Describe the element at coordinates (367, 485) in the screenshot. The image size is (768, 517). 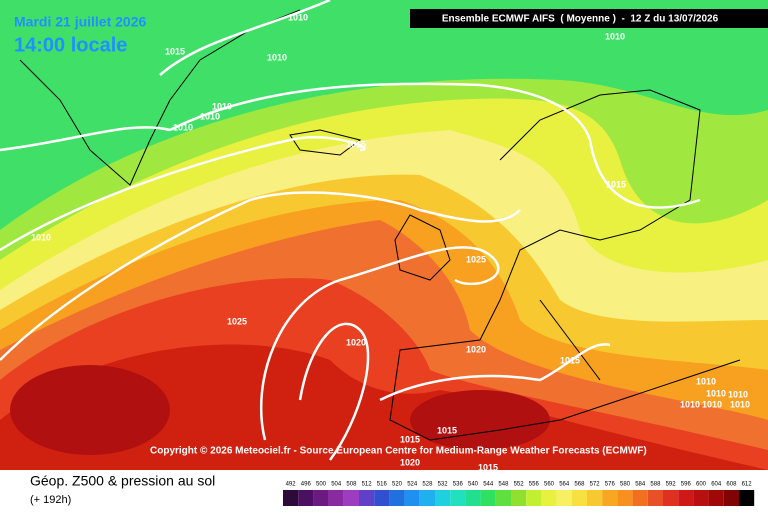
I see `scale-label: 512` at that location.